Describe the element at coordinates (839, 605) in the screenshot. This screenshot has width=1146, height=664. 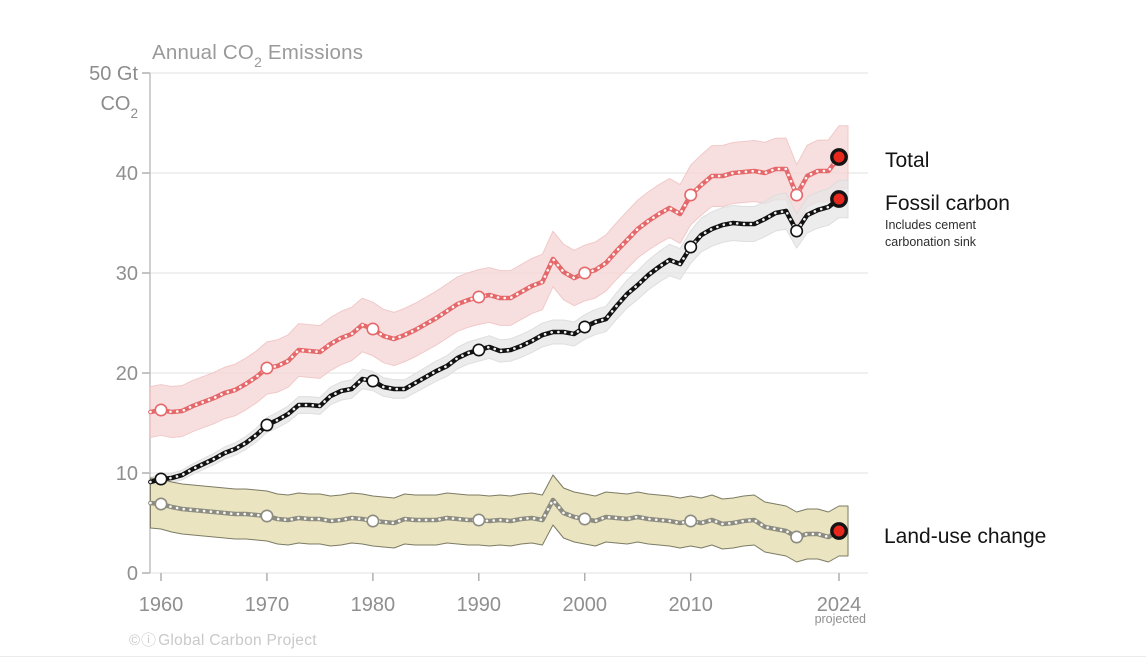
I see `x-tick-label-2024: 2024` at that location.